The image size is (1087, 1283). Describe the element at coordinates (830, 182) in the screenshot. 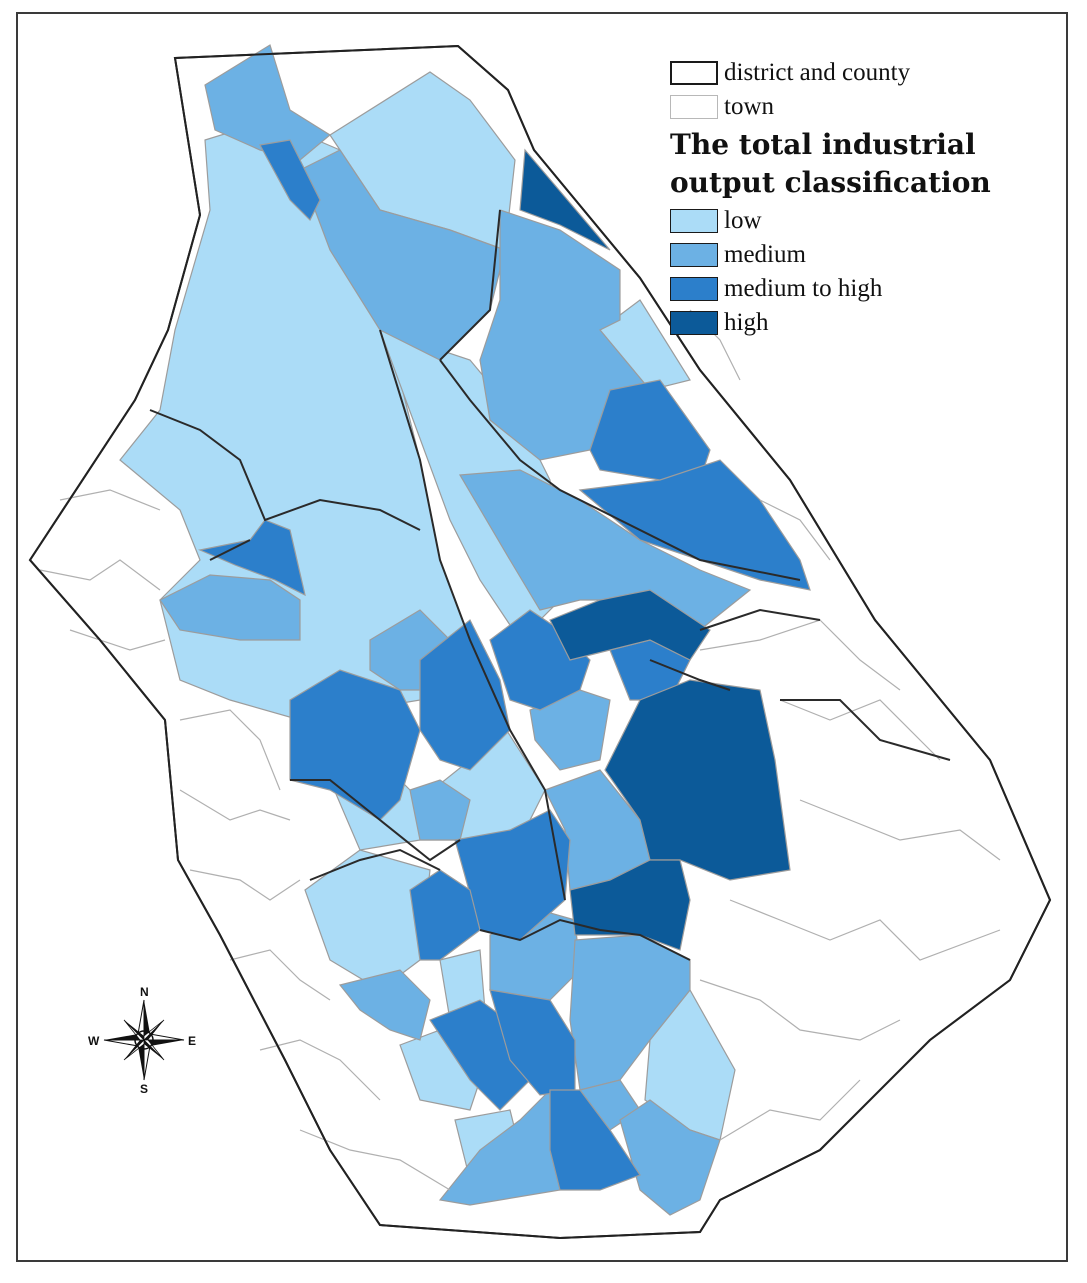

I see `legend-title-line2: output classification` at that location.